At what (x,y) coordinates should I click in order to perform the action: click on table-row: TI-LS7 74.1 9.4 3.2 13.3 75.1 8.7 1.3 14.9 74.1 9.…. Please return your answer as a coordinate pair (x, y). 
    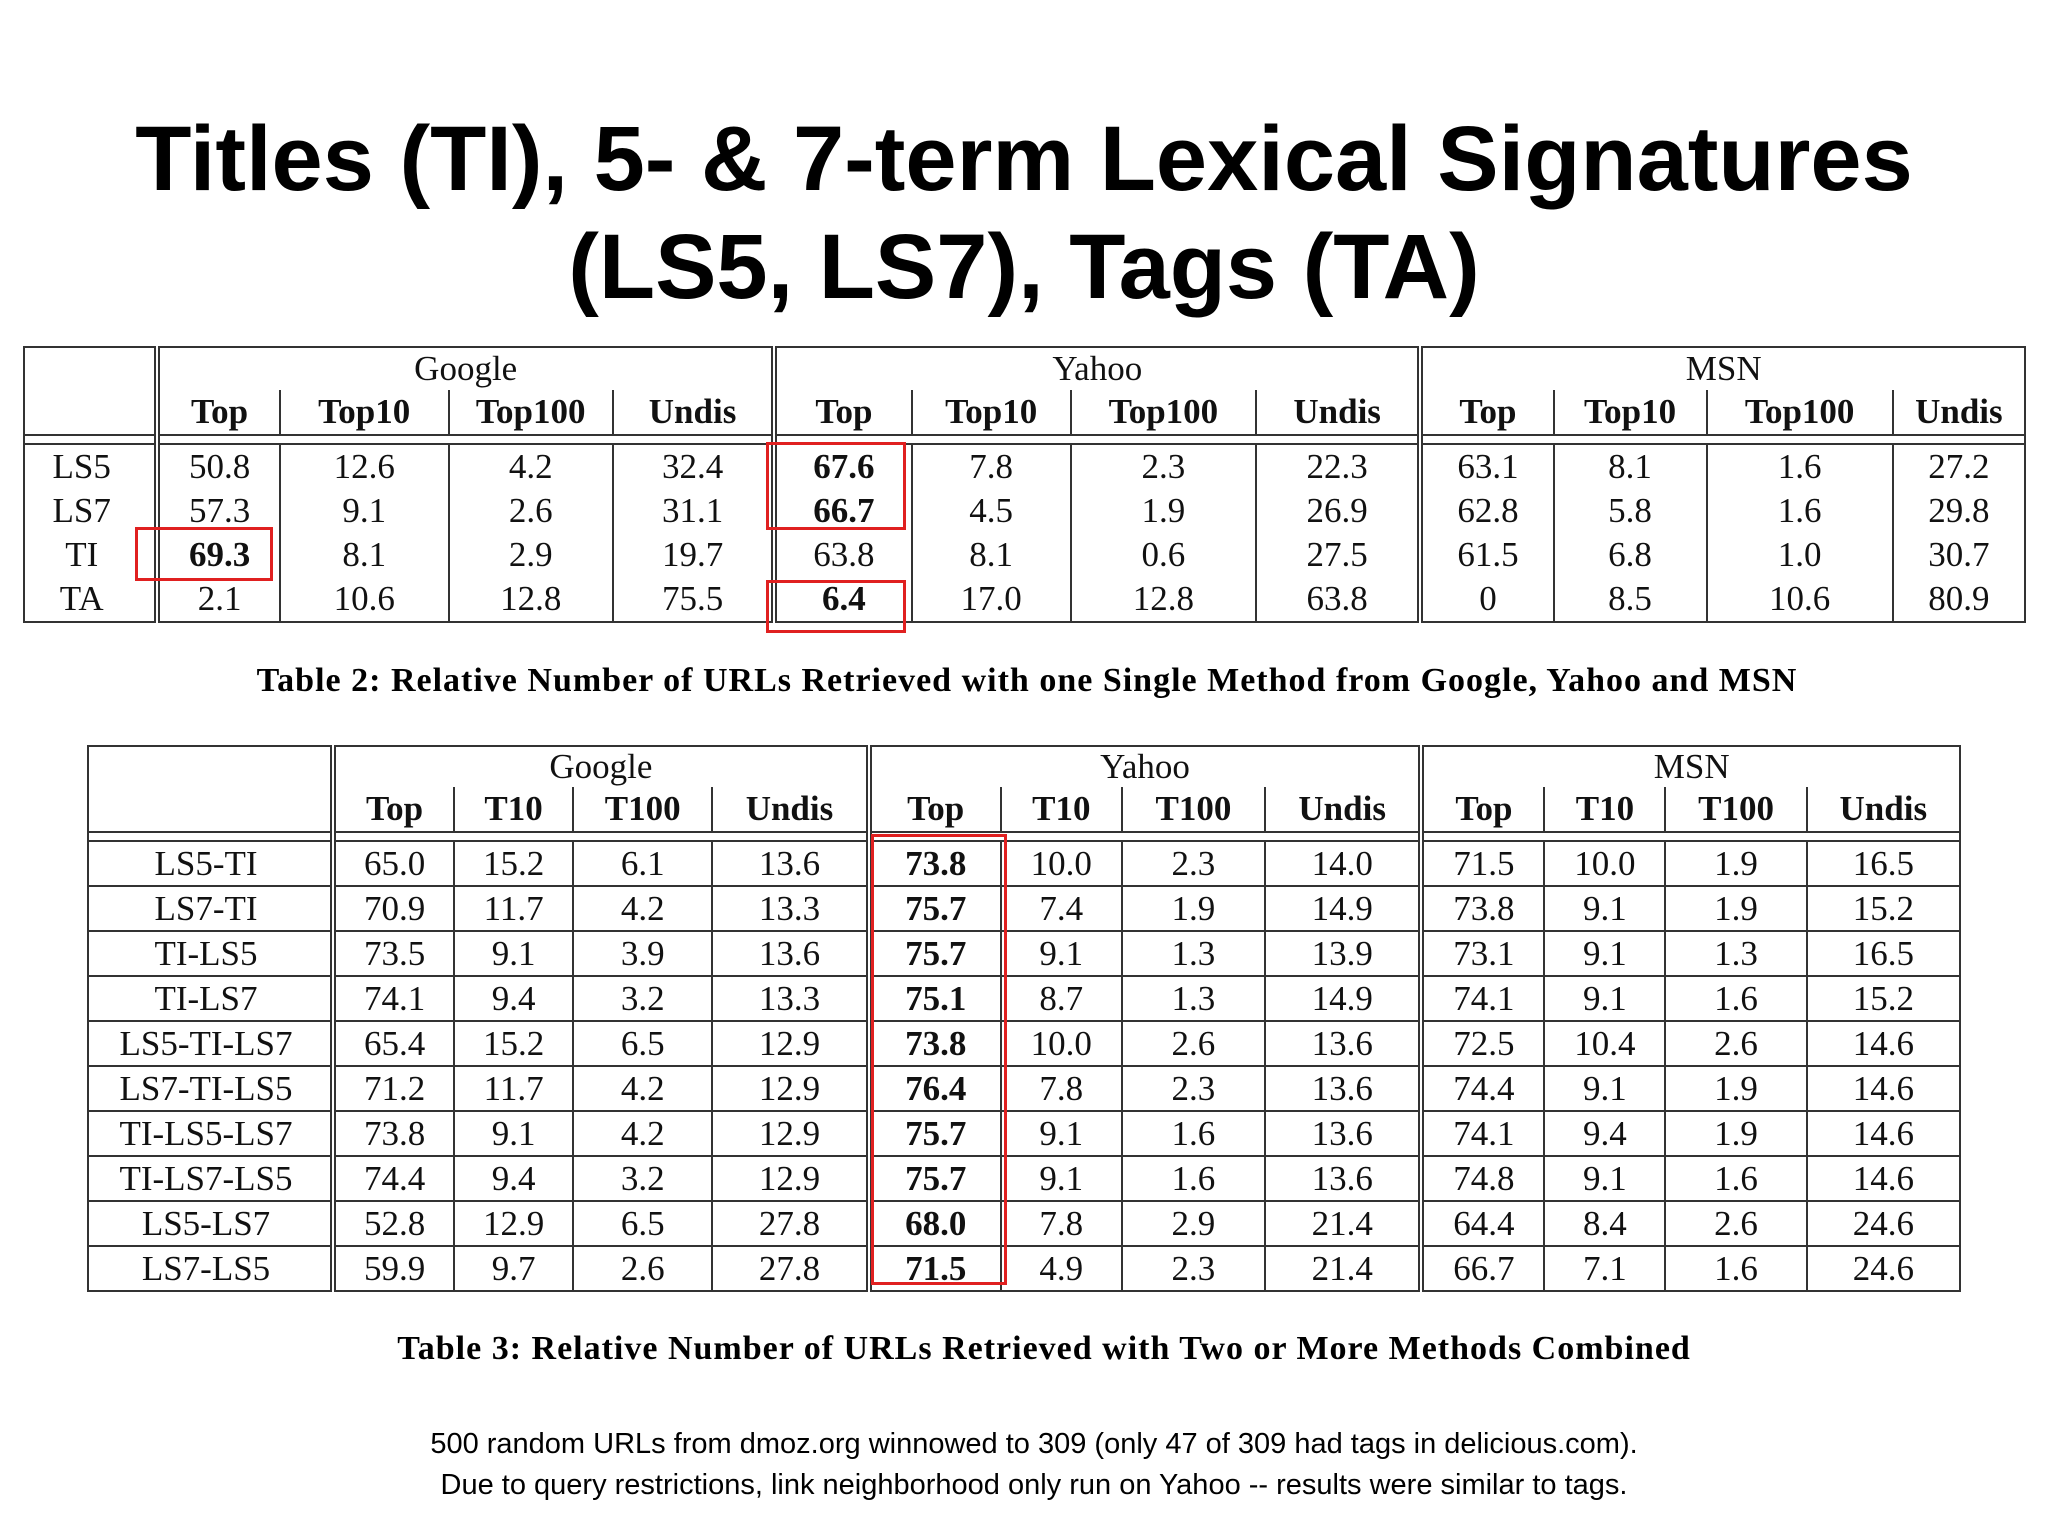
    Looking at the image, I should click on (1024, 999).